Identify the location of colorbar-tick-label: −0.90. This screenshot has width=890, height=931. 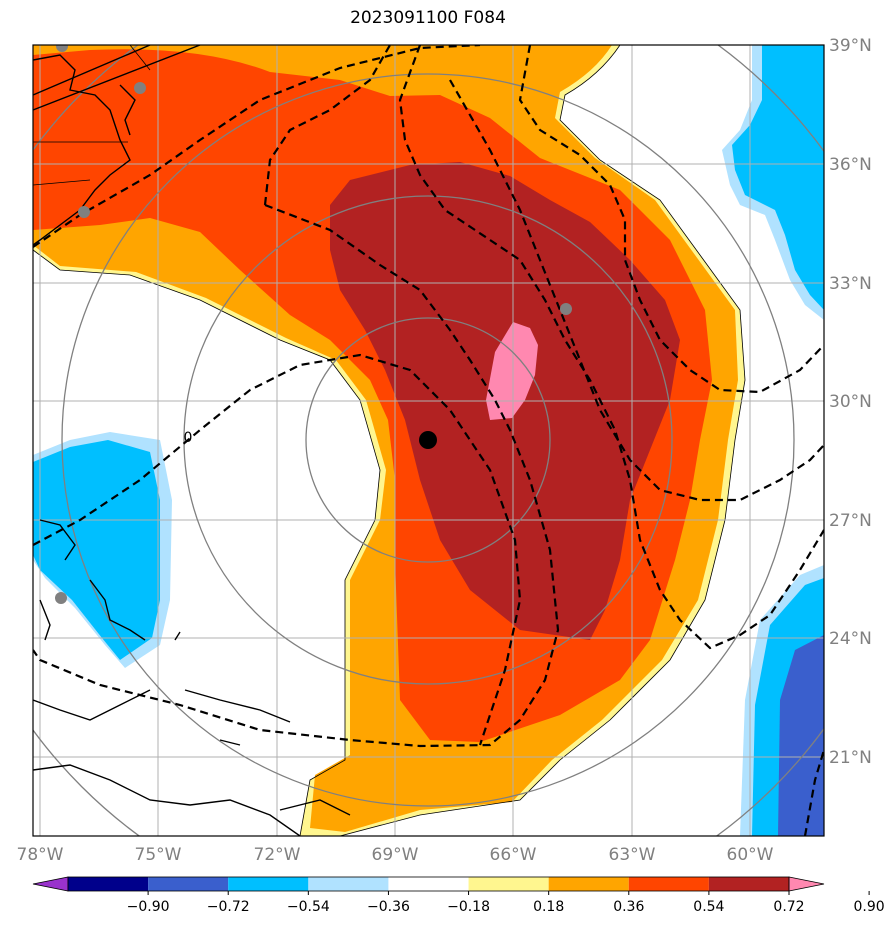
(148, 907).